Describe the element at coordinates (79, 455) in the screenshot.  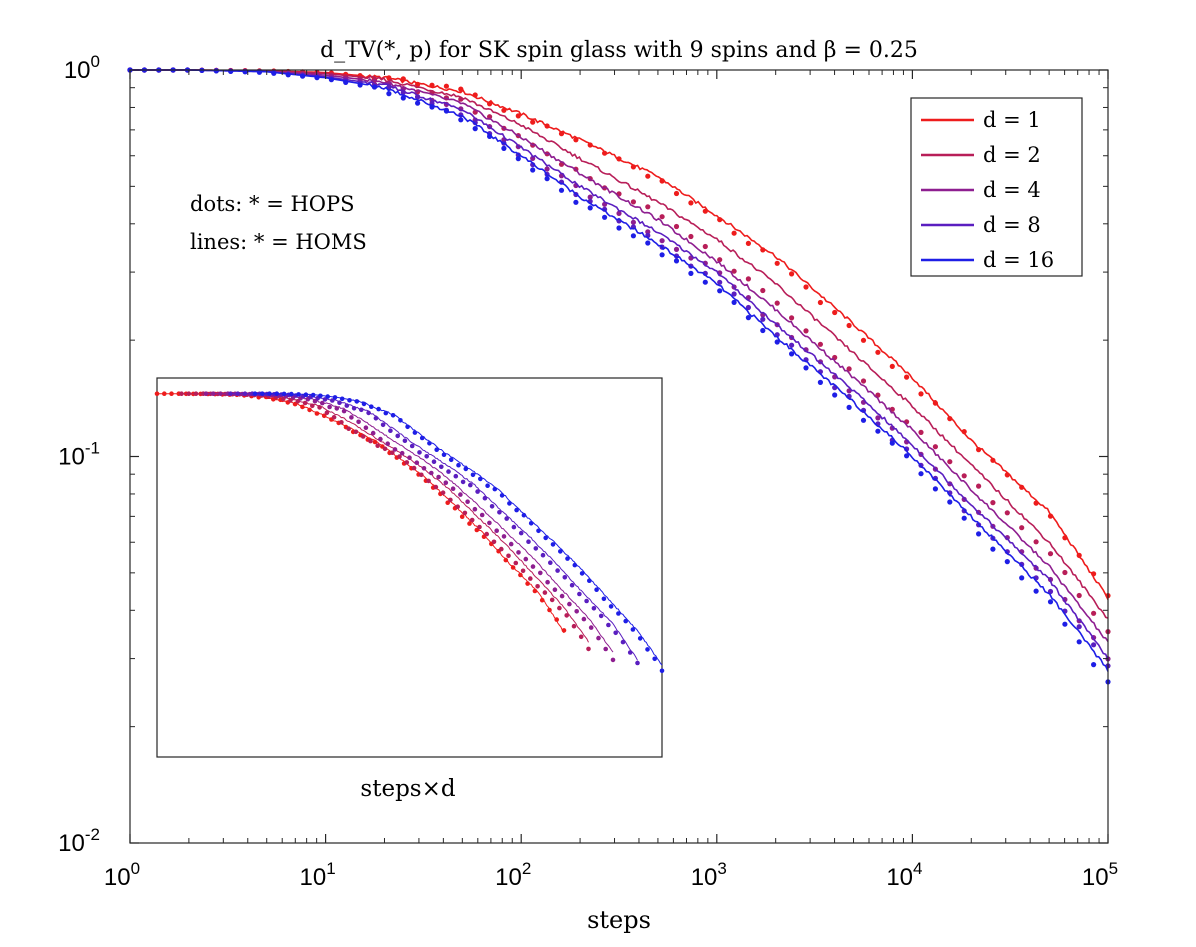
I see `y-tick-label: 10-1` at that location.